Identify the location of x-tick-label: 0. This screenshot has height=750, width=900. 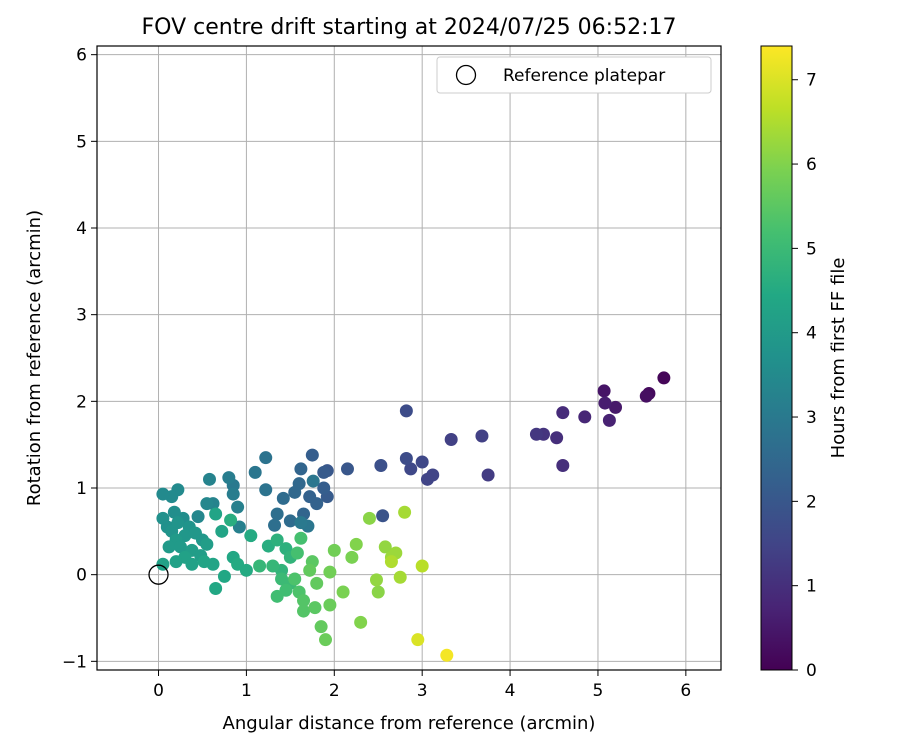
(158, 691).